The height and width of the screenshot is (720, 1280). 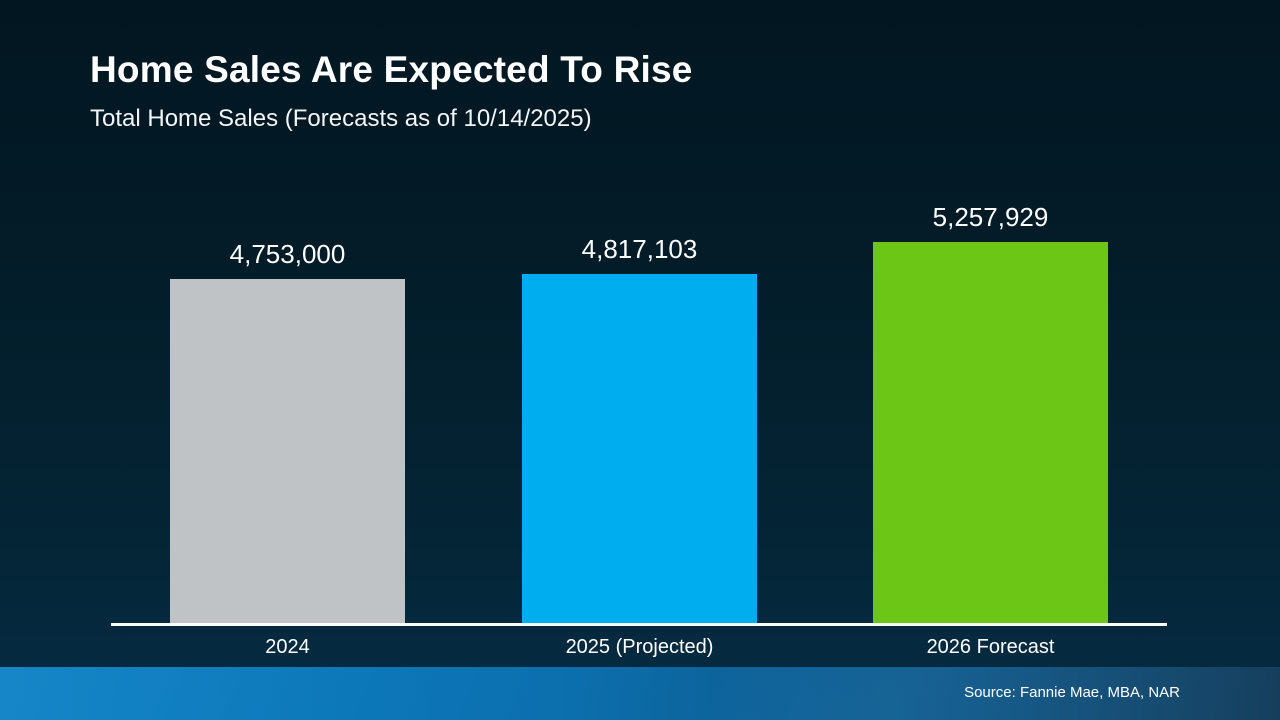 What do you see at coordinates (287, 451) in the screenshot?
I see `bar-2024` at bounding box center [287, 451].